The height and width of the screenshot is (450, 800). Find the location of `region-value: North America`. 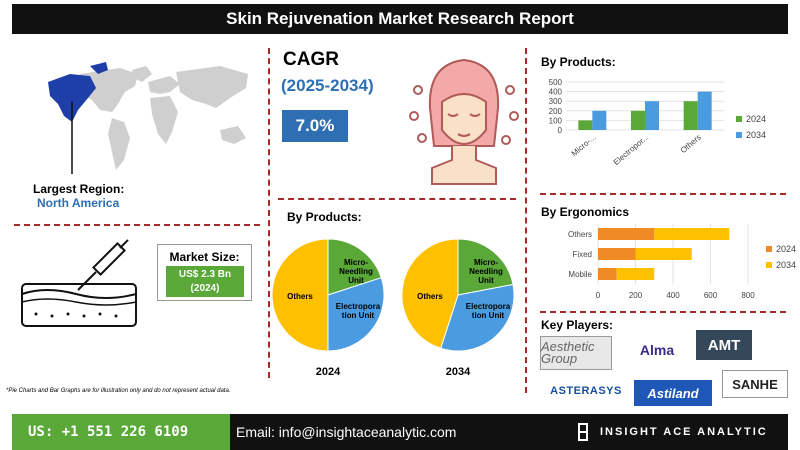

region-value: North America is located at coordinates (78, 203).